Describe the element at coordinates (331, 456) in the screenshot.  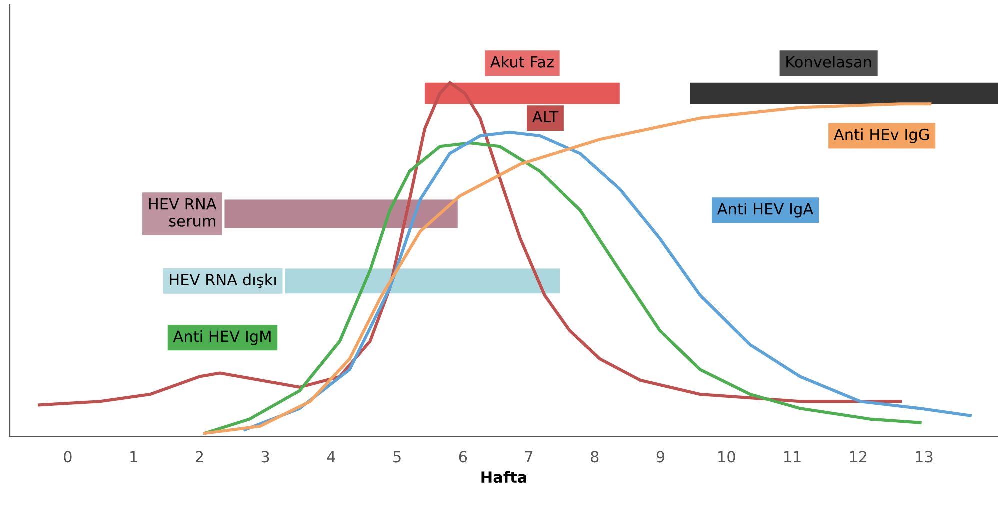
I see `x-tick-label: 4` at that location.